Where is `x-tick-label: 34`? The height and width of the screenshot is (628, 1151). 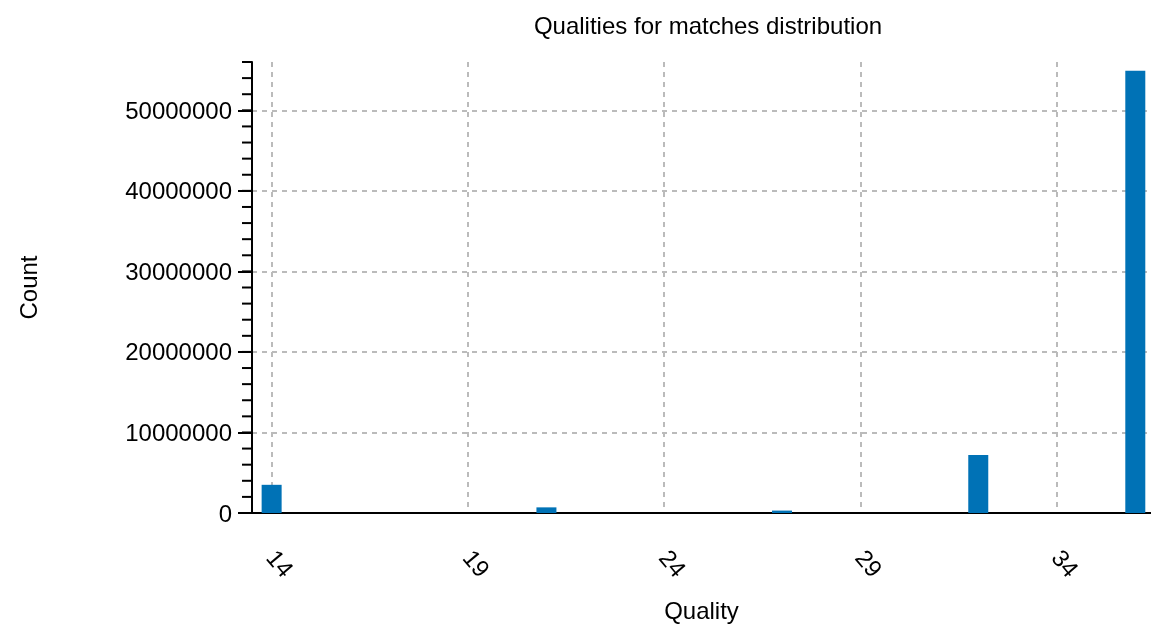 x-tick-label: 34 is located at coordinates (1065, 563).